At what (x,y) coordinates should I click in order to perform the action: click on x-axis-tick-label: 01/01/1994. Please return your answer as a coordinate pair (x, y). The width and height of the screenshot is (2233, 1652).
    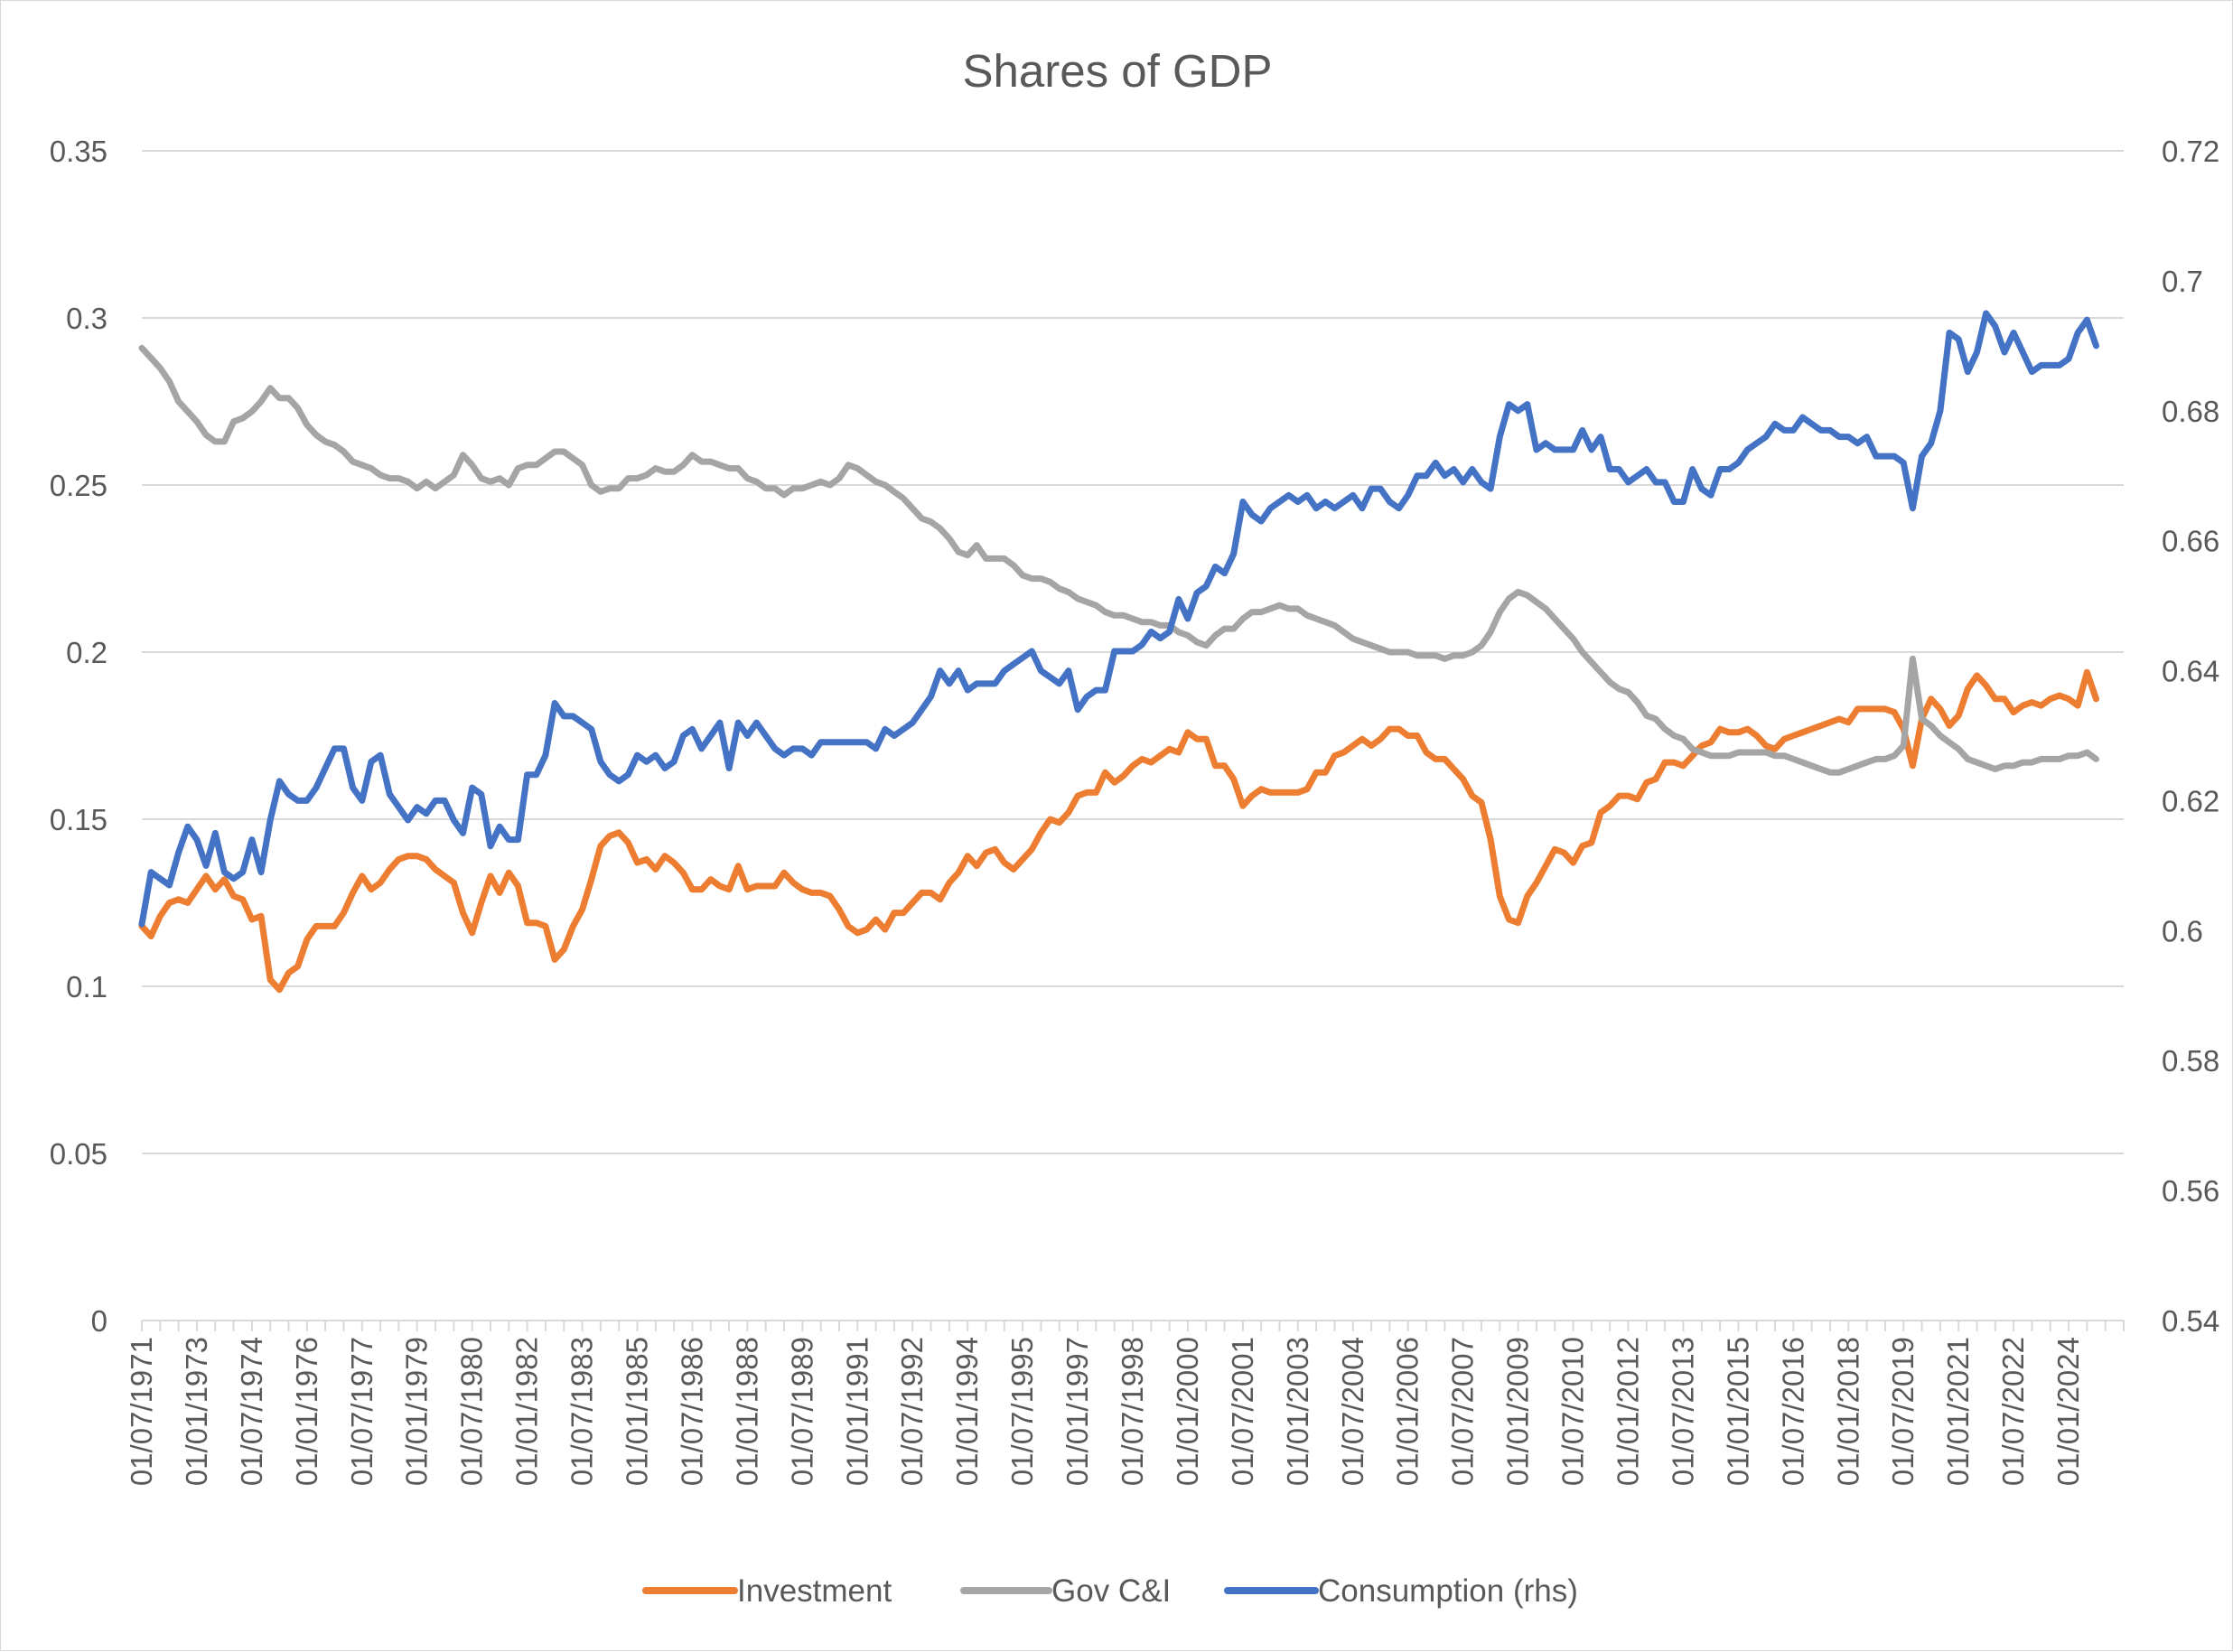
    Looking at the image, I should click on (967, 1411).